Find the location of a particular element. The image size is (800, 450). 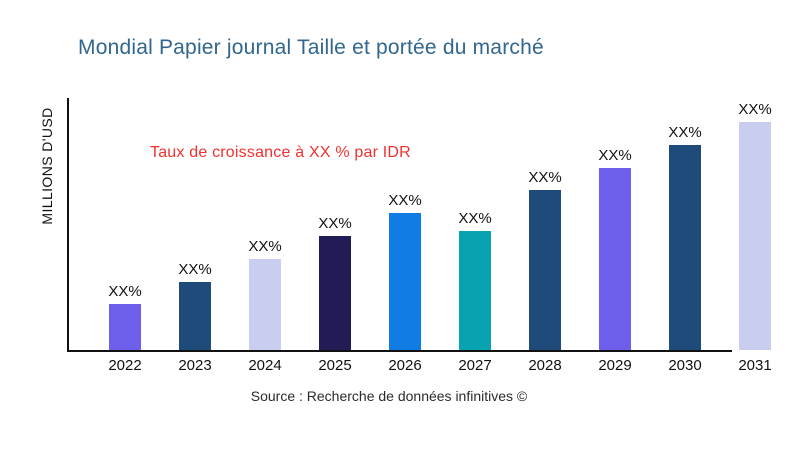

x-tick-label-2029: 2029 is located at coordinates (615, 365).